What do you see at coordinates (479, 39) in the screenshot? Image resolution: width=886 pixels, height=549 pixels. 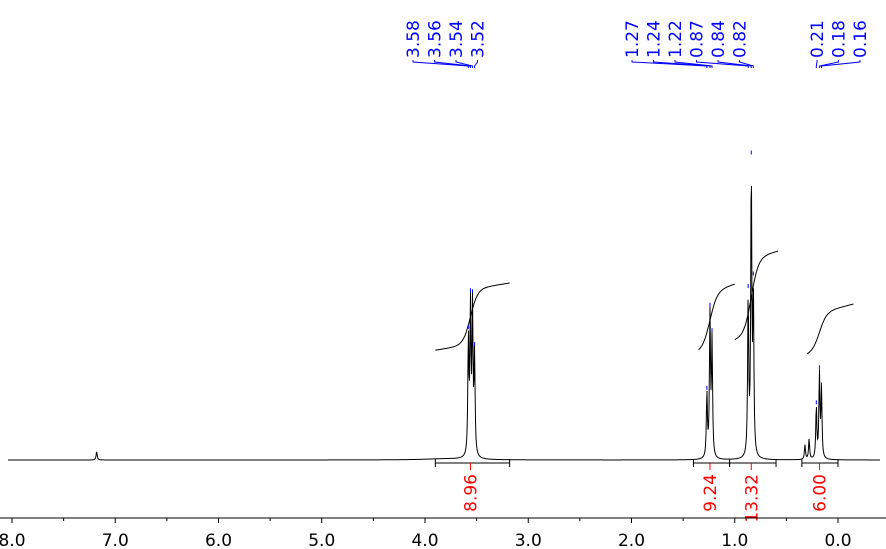 I see `peak-label: 3.52` at bounding box center [479, 39].